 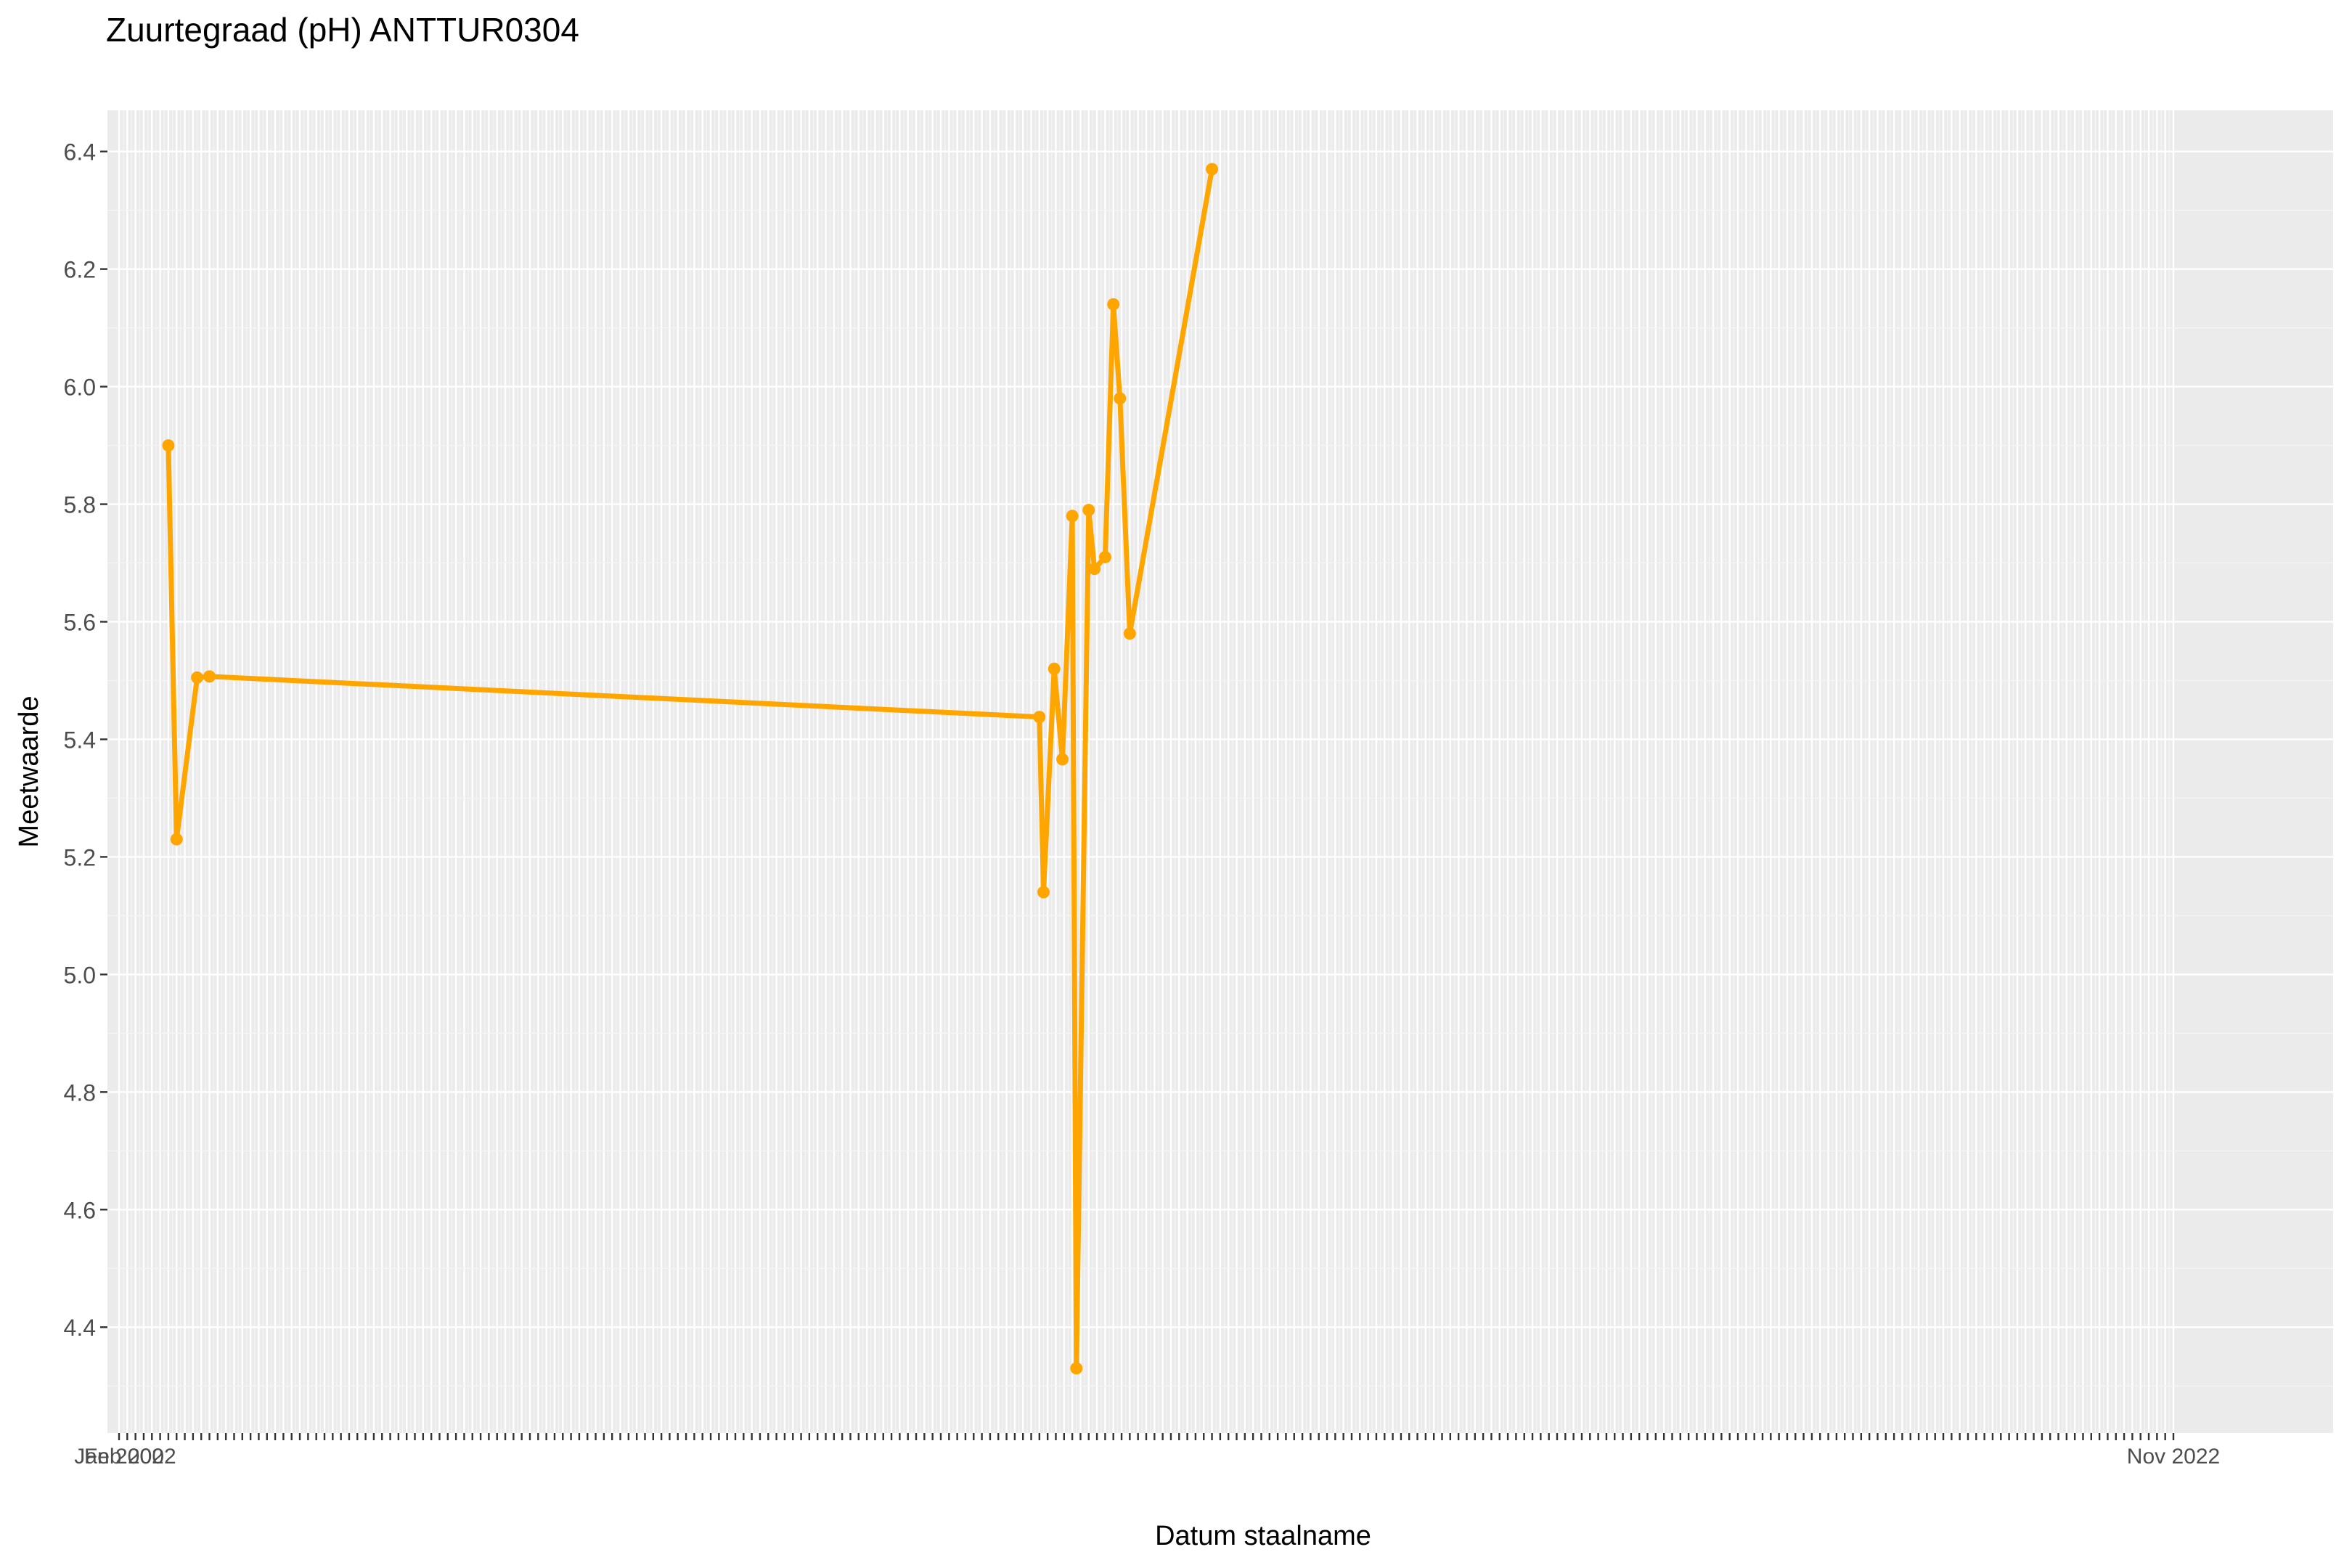 What do you see at coordinates (119, 1457) in the screenshot?
I see `x-tick-label: Jan 2002` at bounding box center [119, 1457].